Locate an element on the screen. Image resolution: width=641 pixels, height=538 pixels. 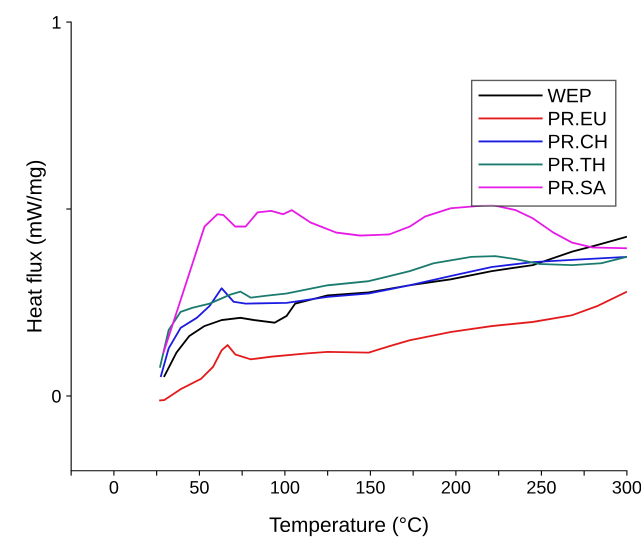
x-tick-label: 150 is located at coordinates (370, 487).